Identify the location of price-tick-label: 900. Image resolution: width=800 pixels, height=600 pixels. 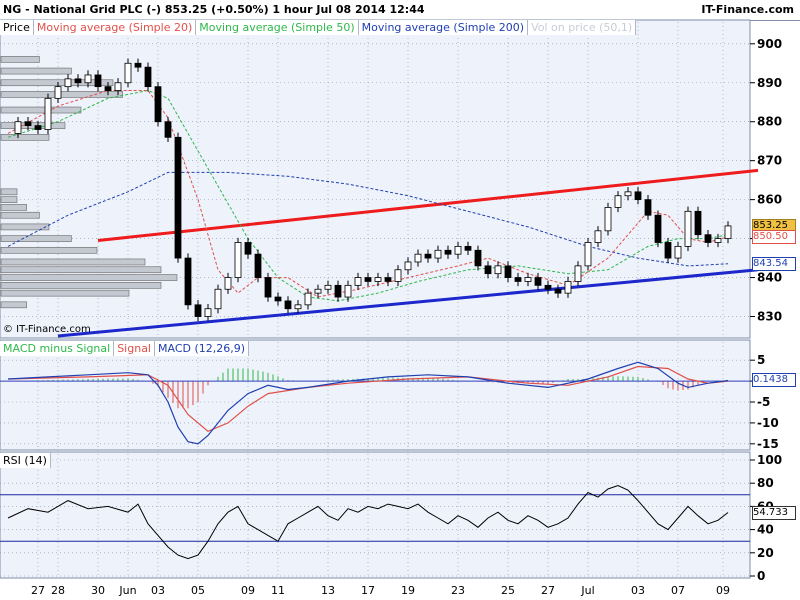
(769, 44).